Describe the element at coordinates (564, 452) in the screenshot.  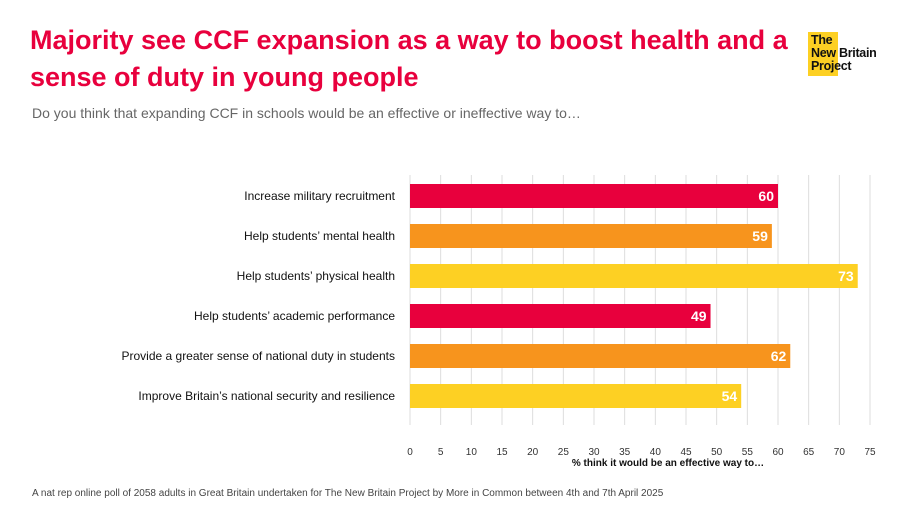
I see `x-tick-label: 25` at that location.